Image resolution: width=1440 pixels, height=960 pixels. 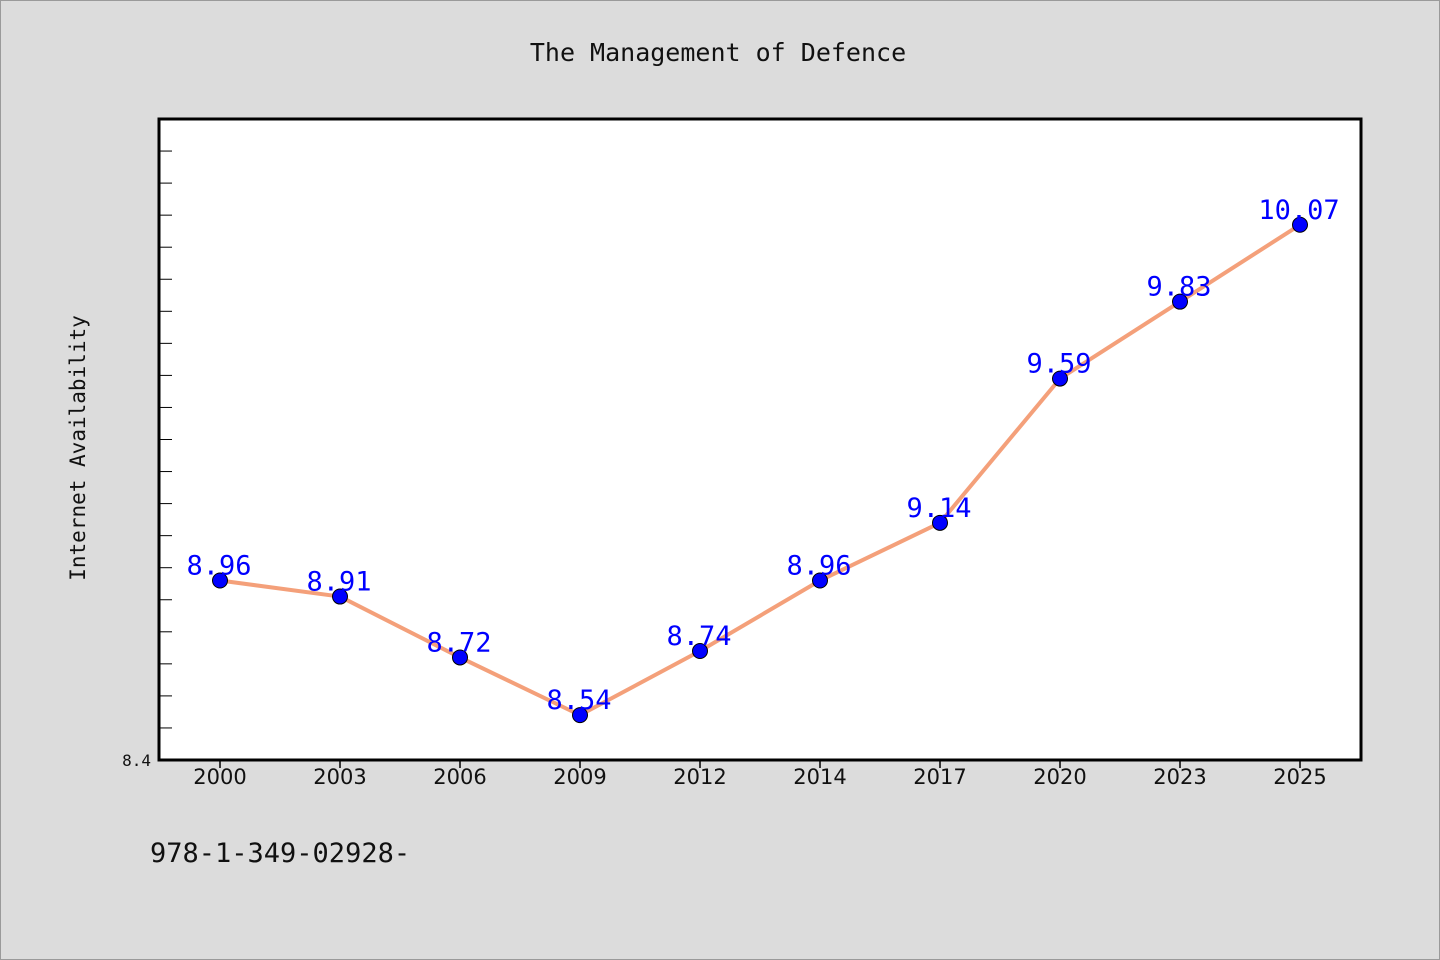 I want to click on y-tick-label: 8.4, so click(x=136, y=760).